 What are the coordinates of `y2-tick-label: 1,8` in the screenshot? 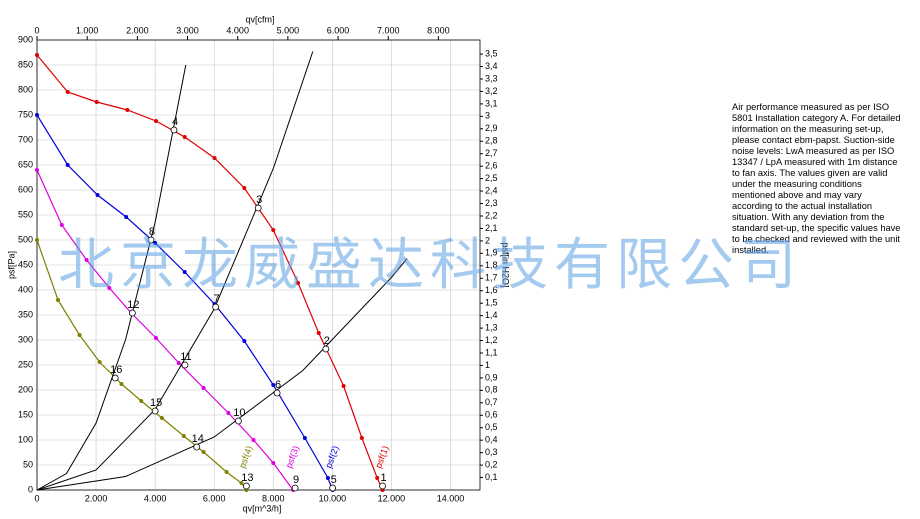 It's located at (491, 265).